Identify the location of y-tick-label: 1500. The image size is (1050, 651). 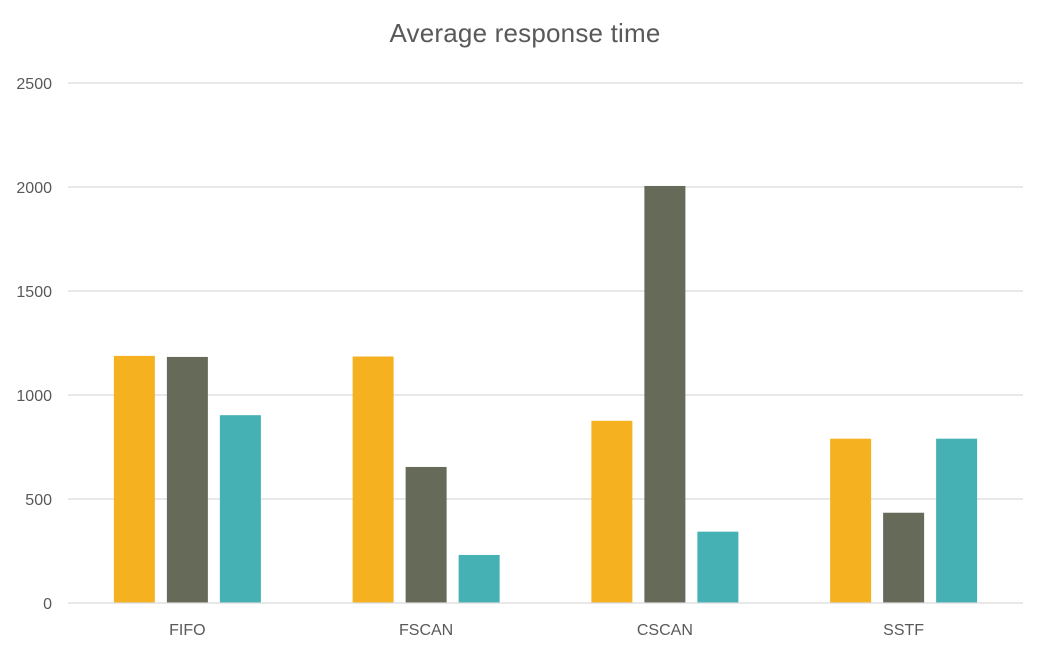
(34, 292).